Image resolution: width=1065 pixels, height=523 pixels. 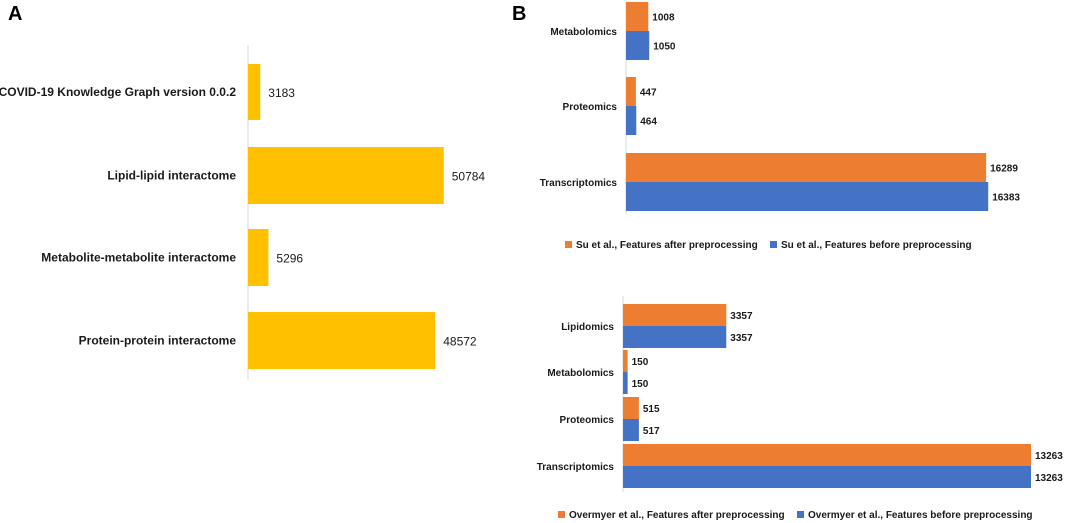 What do you see at coordinates (519, 14) in the screenshot?
I see `panel-b-letter: B` at bounding box center [519, 14].